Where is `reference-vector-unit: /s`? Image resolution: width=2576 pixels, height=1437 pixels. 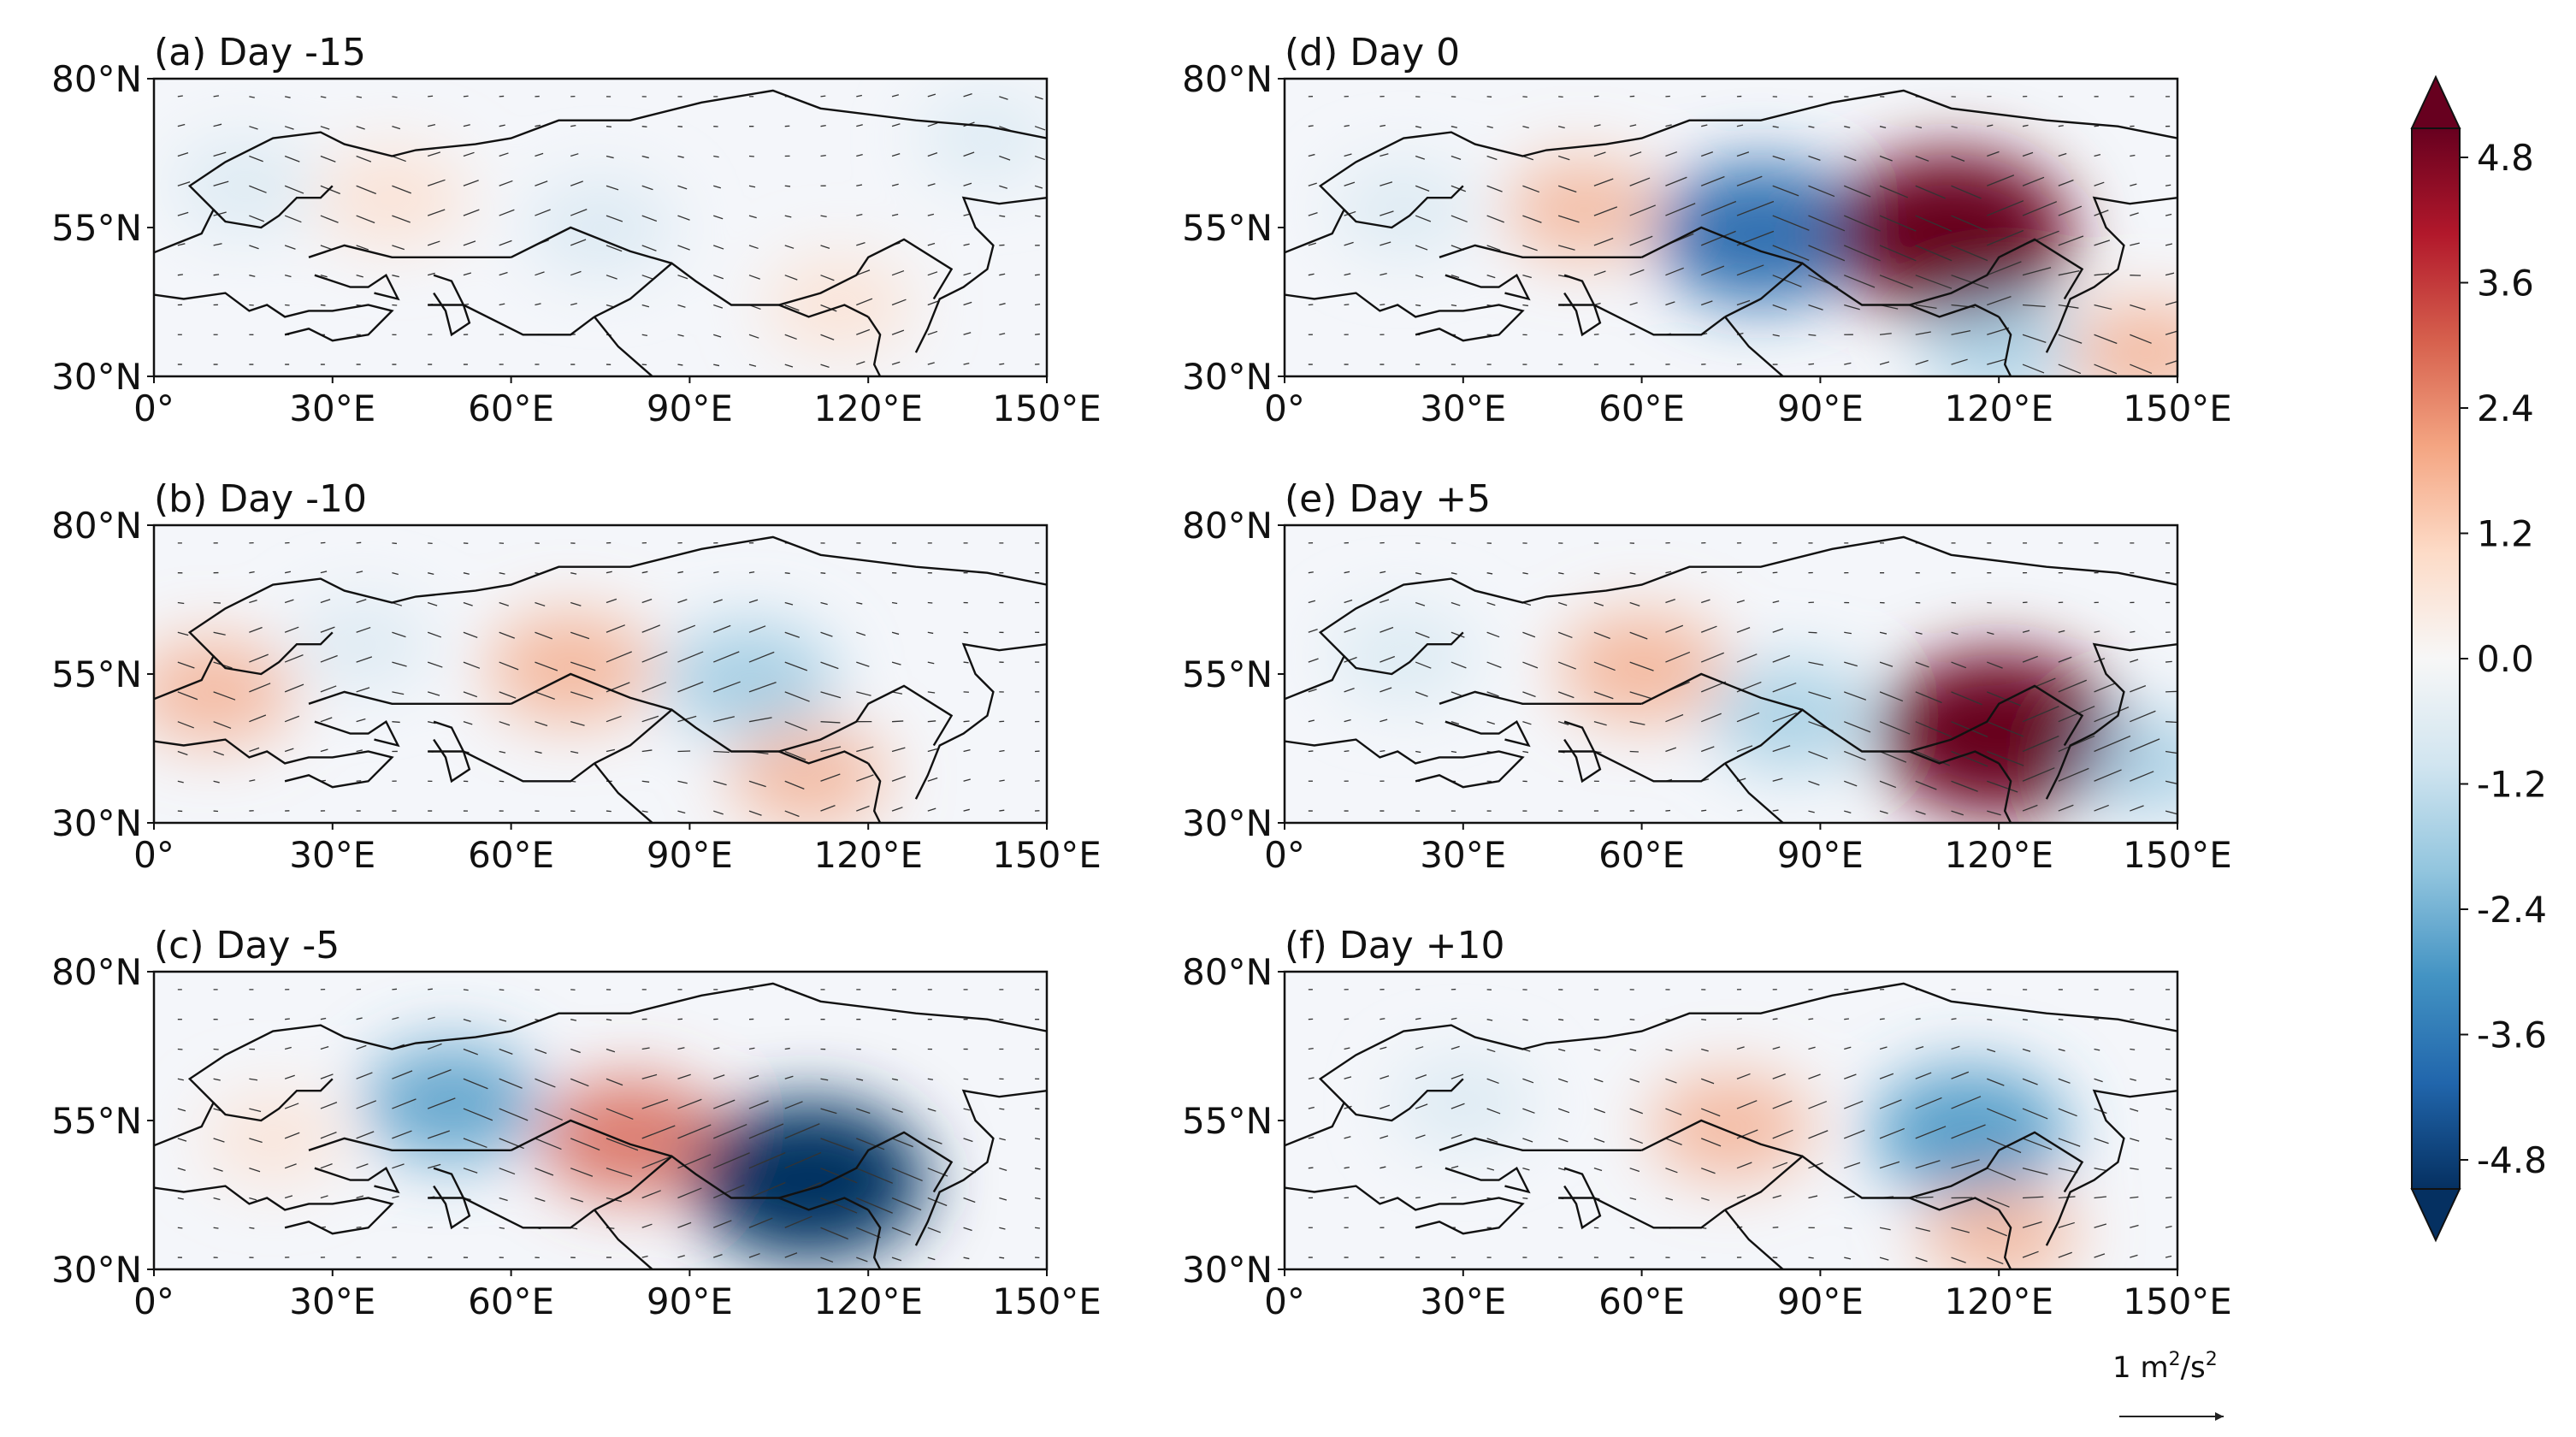 reference-vector-unit: /s is located at coordinates (2193, 1368).